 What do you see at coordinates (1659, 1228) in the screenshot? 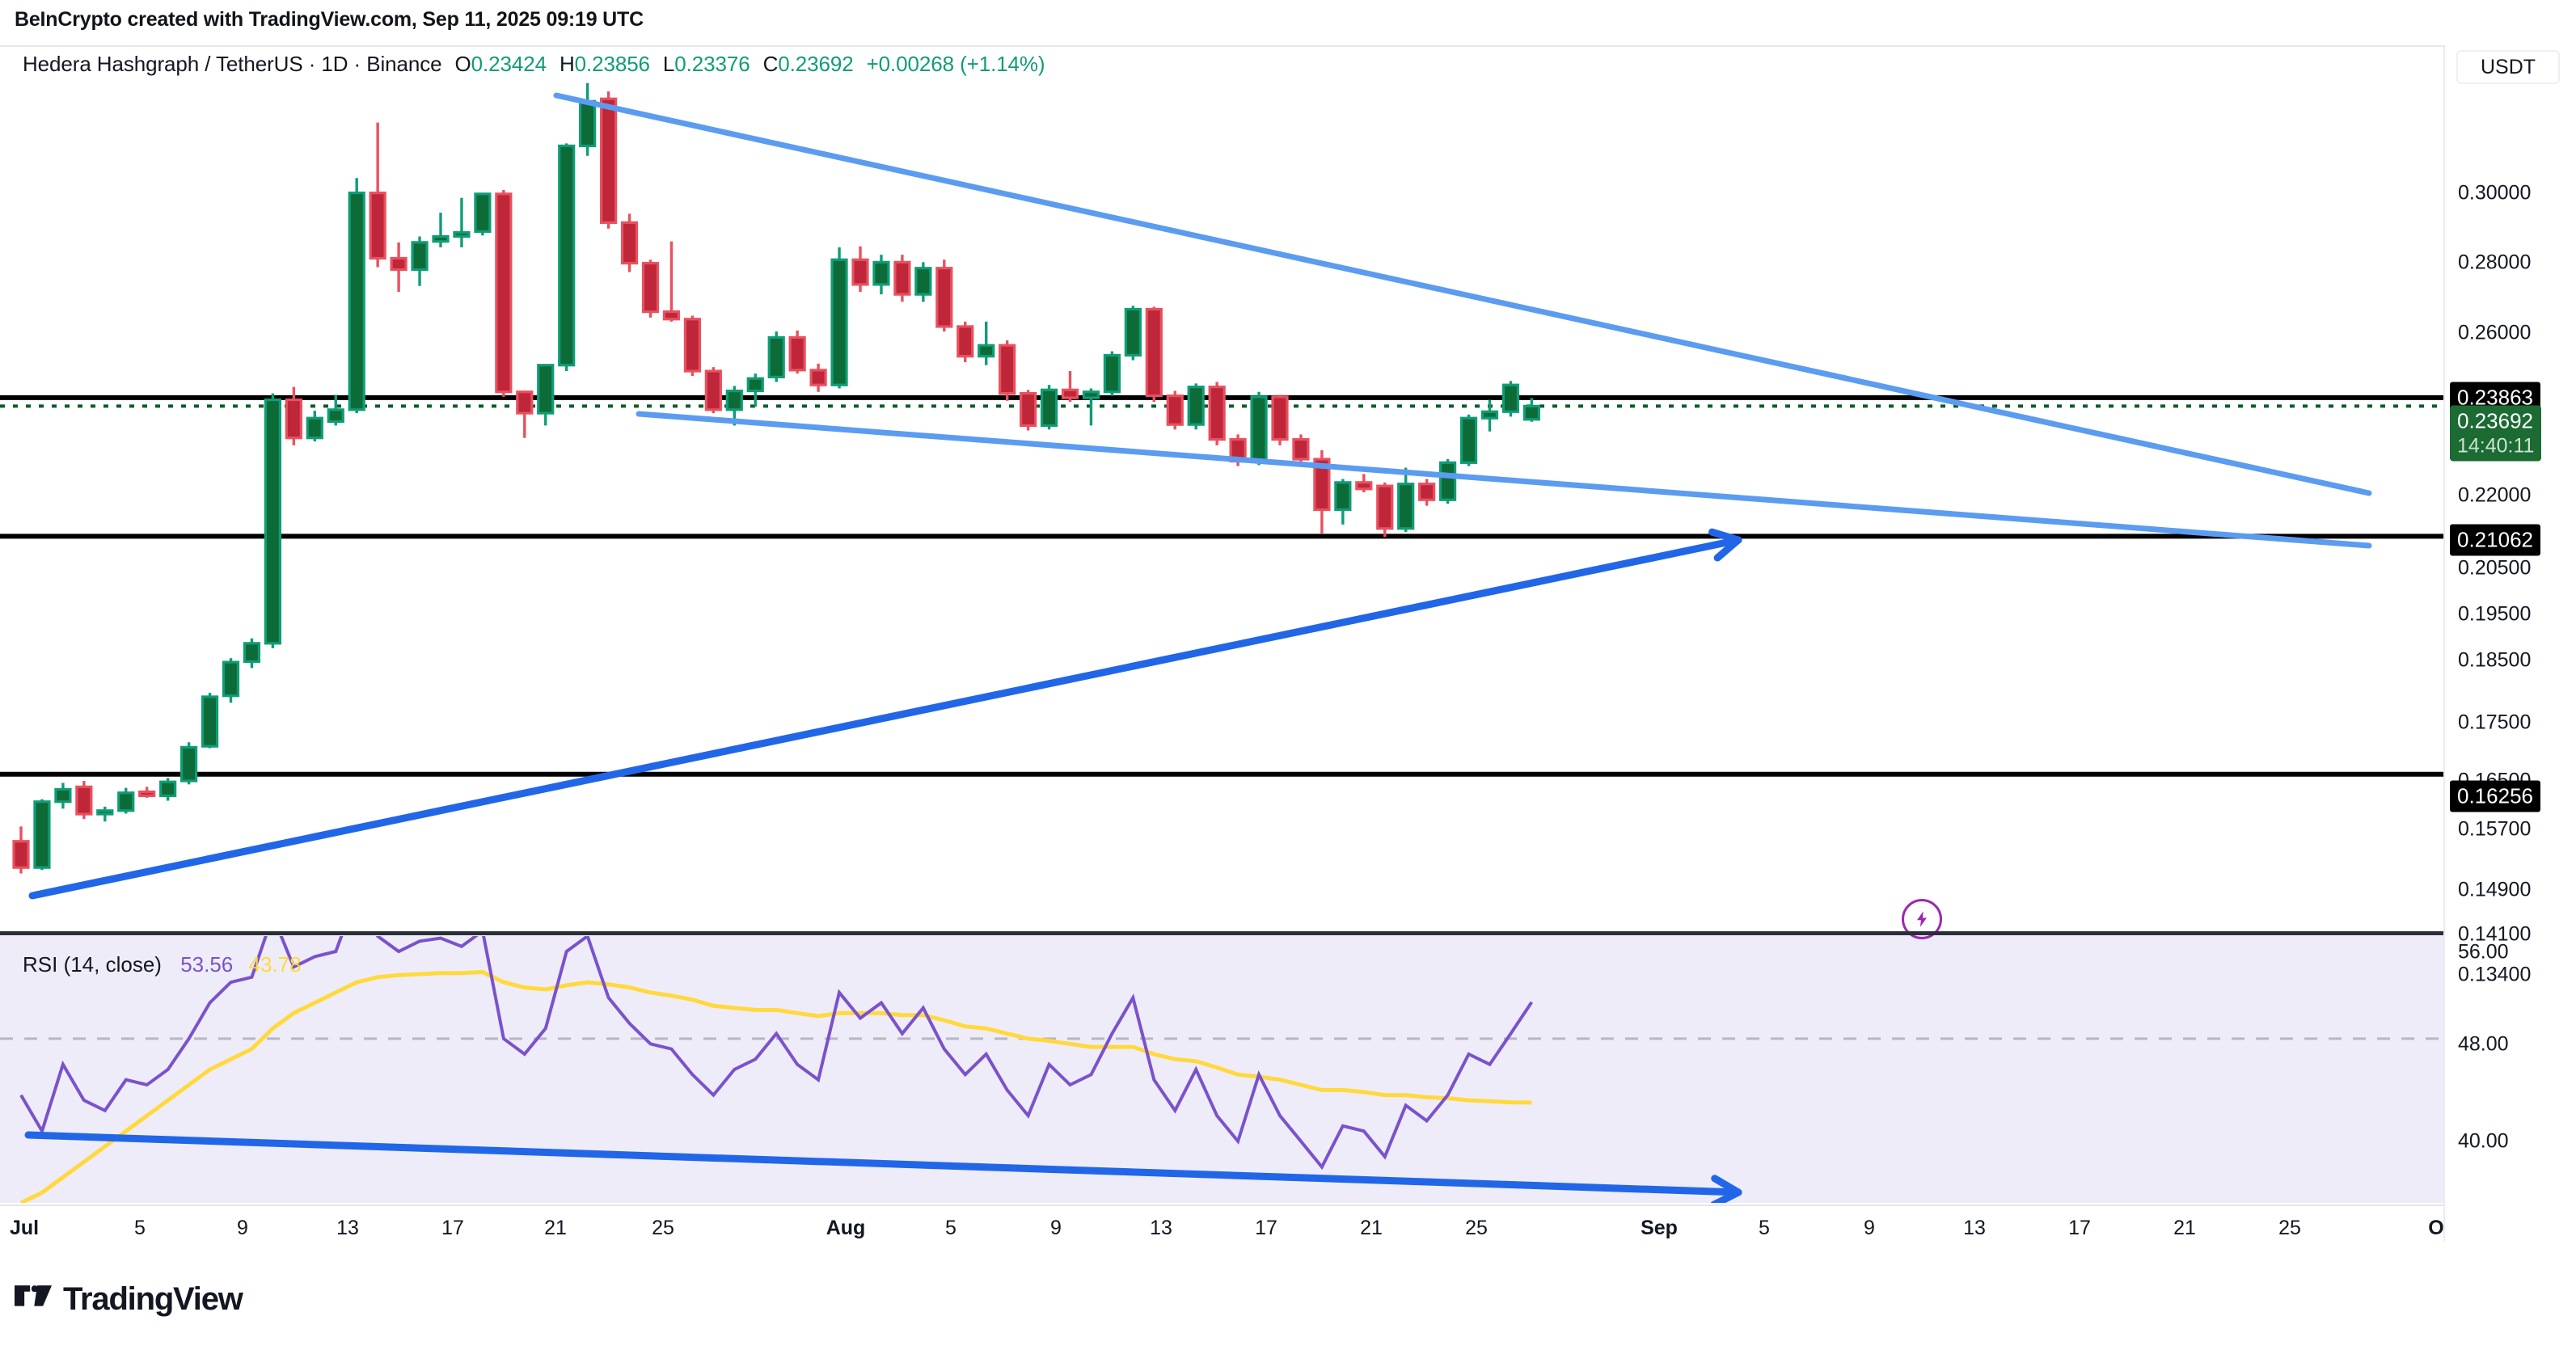
I see `time-tick: Sep` at bounding box center [1659, 1228].